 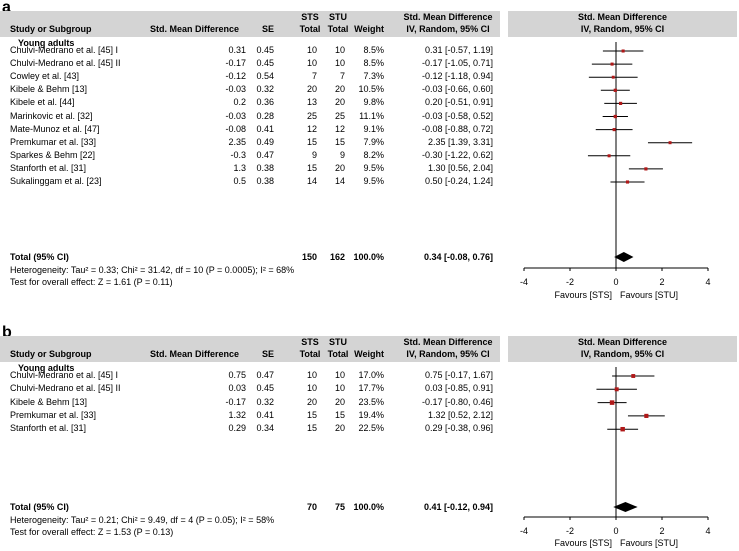 What do you see at coordinates (265, 115) in the screenshot?
I see `study-se: 0.28` at bounding box center [265, 115].